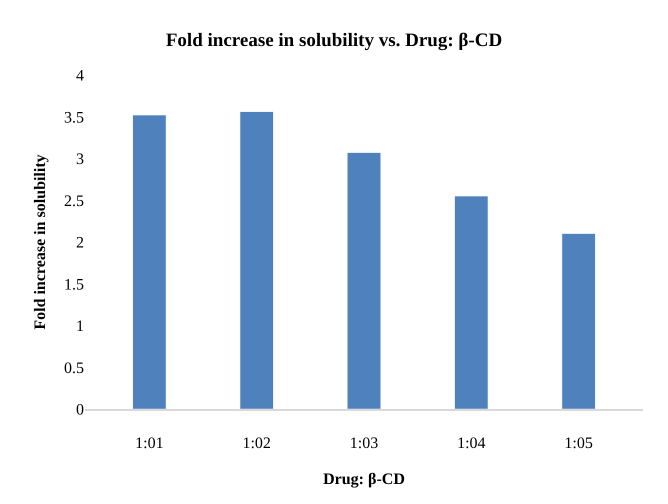  Describe the element at coordinates (578, 443) in the screenshot. I see `x-tick-label: 1:05` at that location.